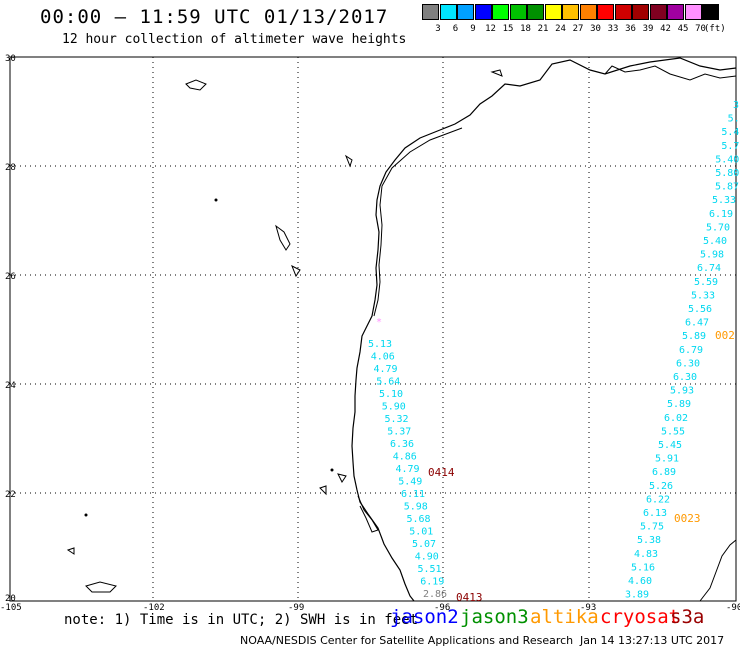  I want to click on wave-height-value: 5.89, so click(694, 336).